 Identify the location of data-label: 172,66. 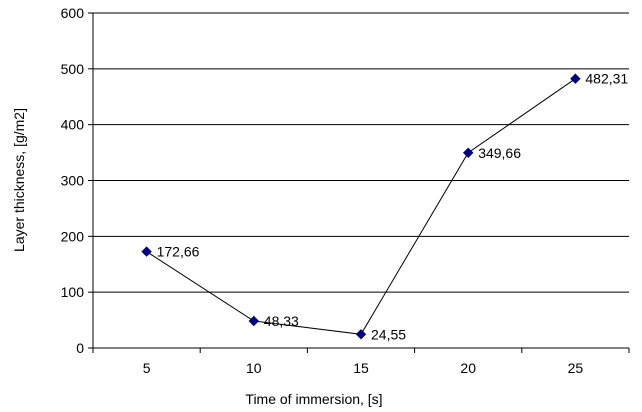
(178, 252).